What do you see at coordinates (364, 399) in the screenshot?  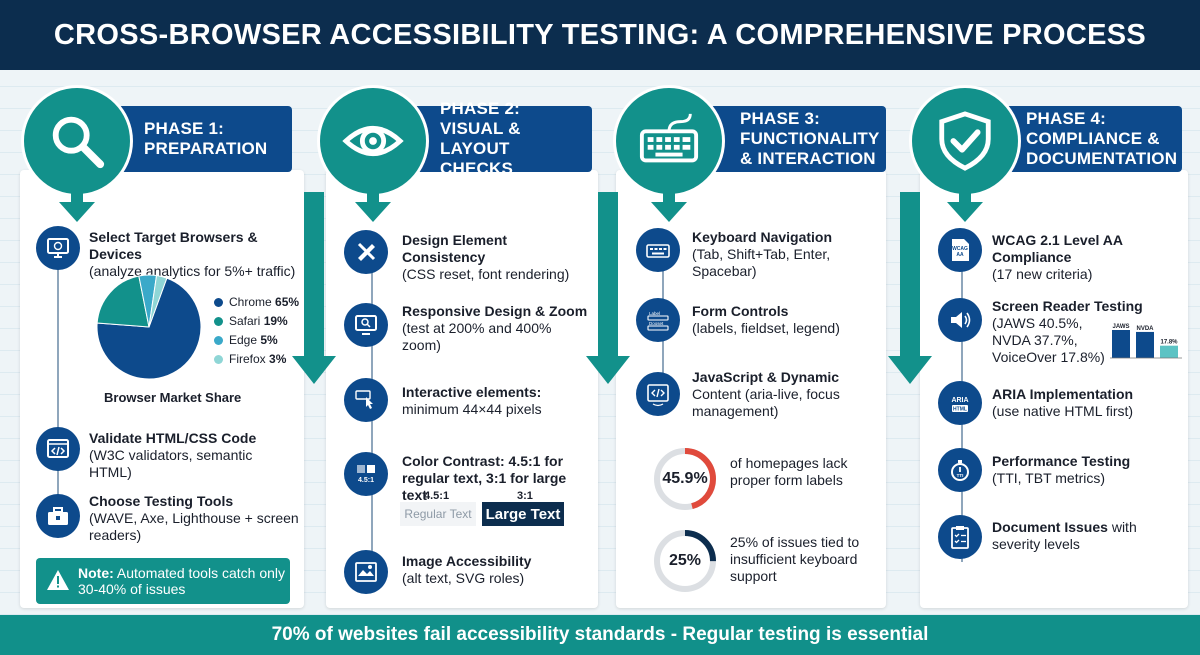 I see `pointer-icon` at bounding box center [364, 399].